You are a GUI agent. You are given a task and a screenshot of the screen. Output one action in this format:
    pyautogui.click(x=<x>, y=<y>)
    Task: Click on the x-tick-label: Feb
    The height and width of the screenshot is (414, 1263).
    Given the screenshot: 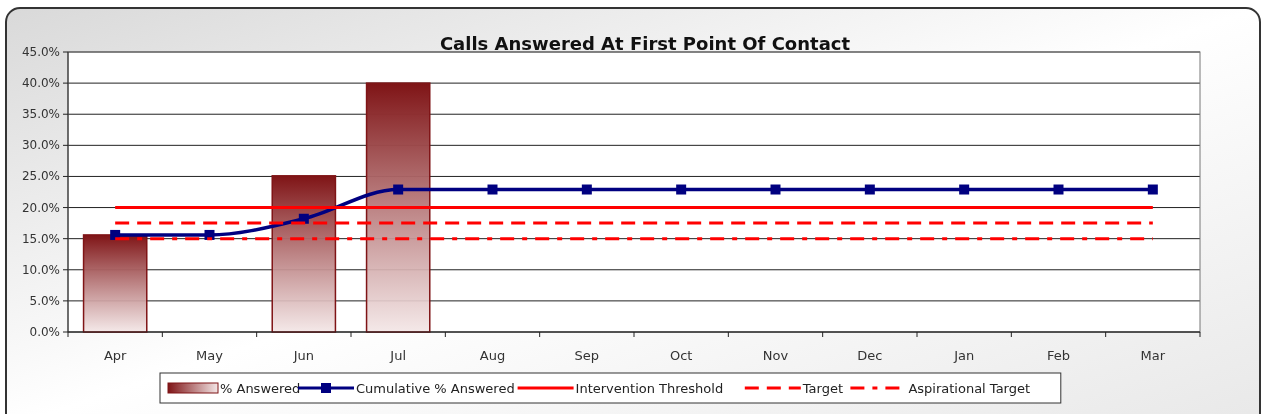 What is the action you would take?
    pyautogui.click(x=1058, y=355)
    